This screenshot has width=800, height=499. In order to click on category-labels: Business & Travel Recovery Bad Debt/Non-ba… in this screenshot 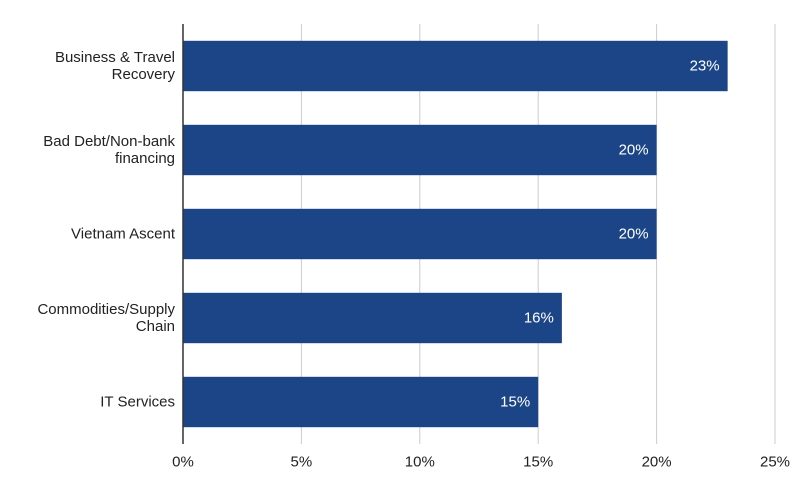, I will do `click(106, 230)`.